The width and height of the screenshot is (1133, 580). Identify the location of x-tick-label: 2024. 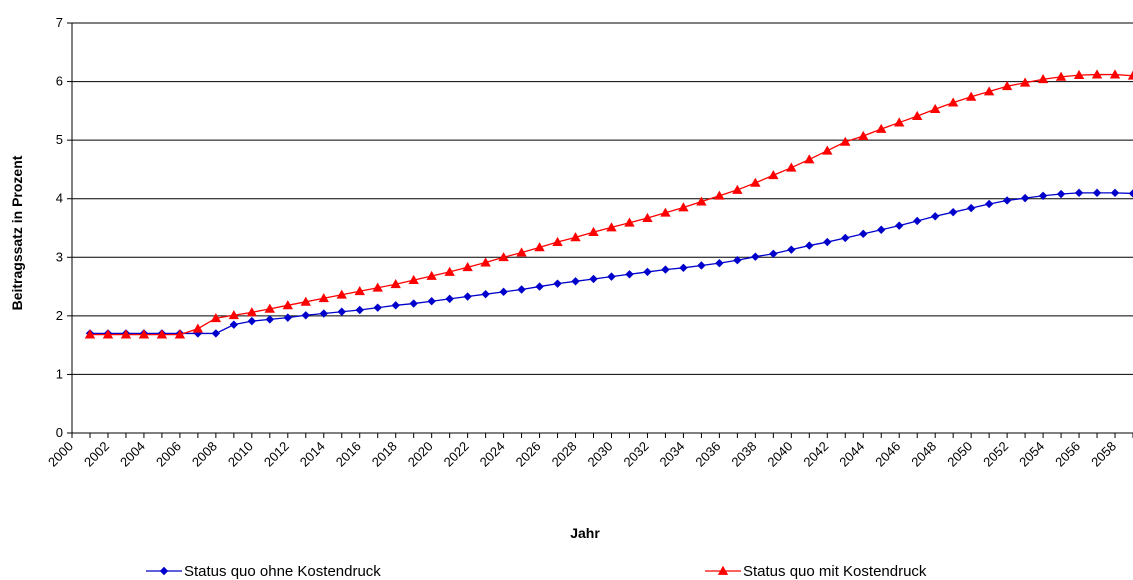
(492, 454).